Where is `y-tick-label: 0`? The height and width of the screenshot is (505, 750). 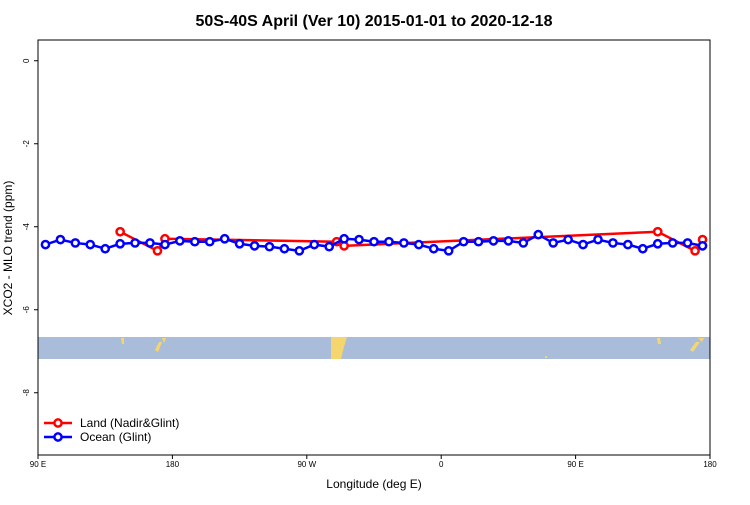 y-tick-label: 0 is located at coordinates (26, 60).